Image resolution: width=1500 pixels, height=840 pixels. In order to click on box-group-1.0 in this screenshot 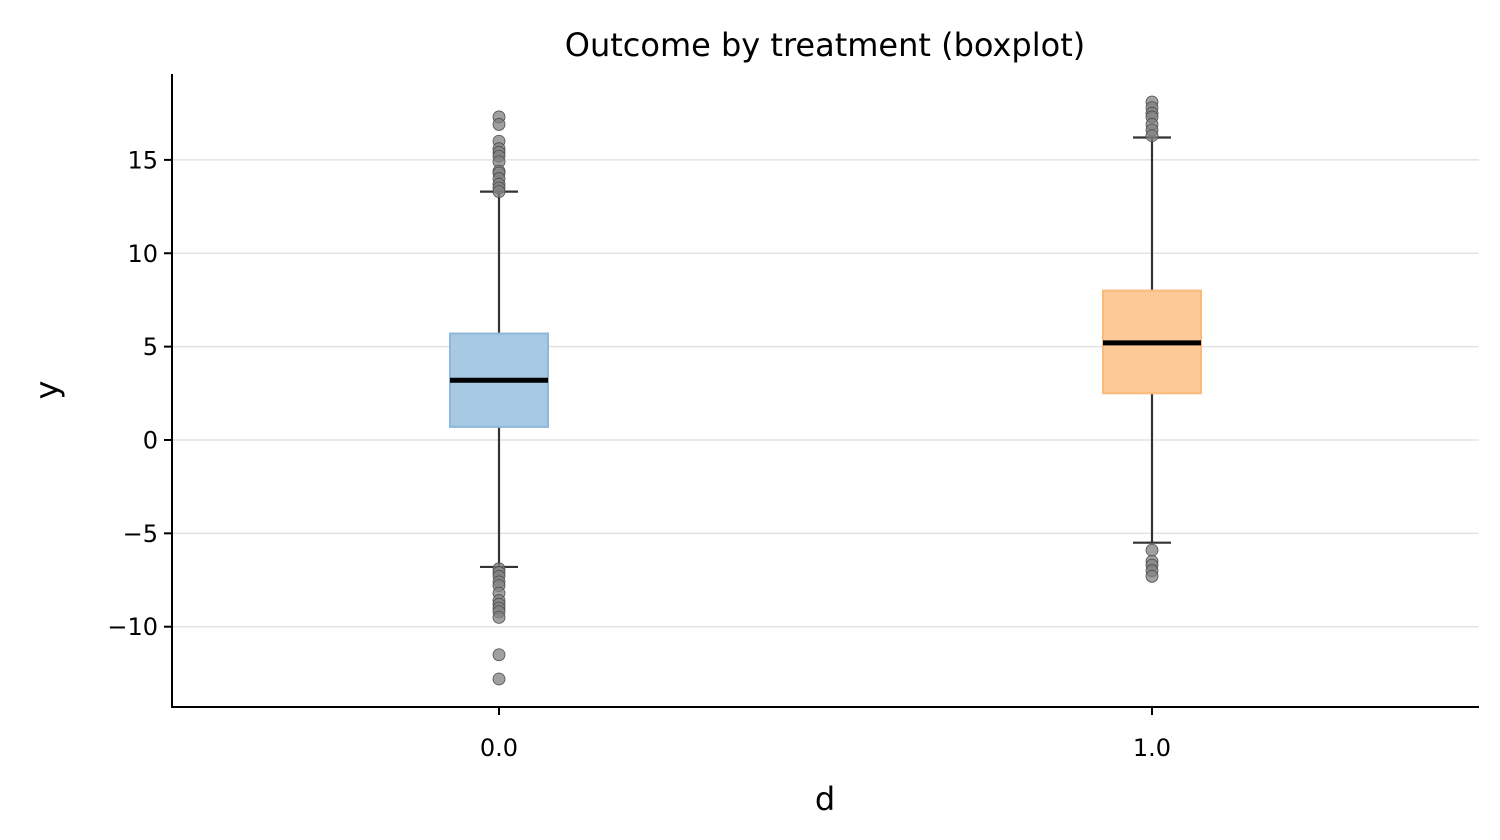, I will do `click(1152, 339)`.